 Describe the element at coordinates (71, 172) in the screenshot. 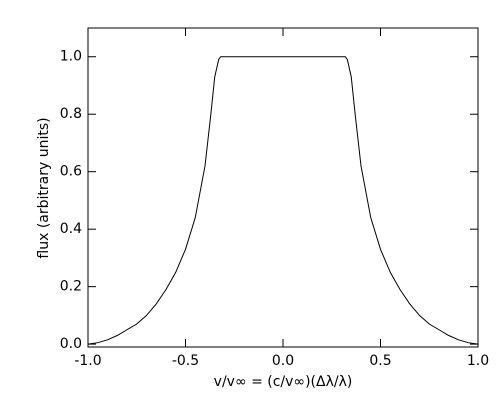

I see `y-tick-label: 0.6` at that location.